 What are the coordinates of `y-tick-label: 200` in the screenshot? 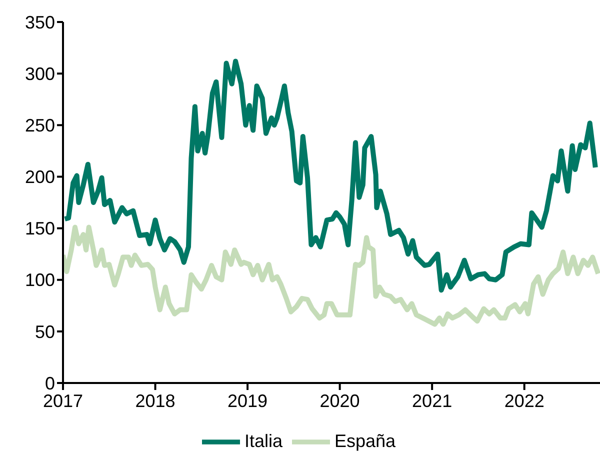 It's located at (39, 177).